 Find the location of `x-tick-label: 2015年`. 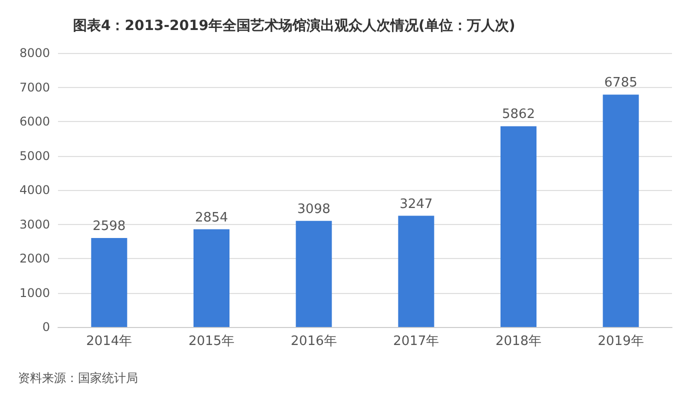

x-tick-label: 2015年 is located at coordinates (211, 341).